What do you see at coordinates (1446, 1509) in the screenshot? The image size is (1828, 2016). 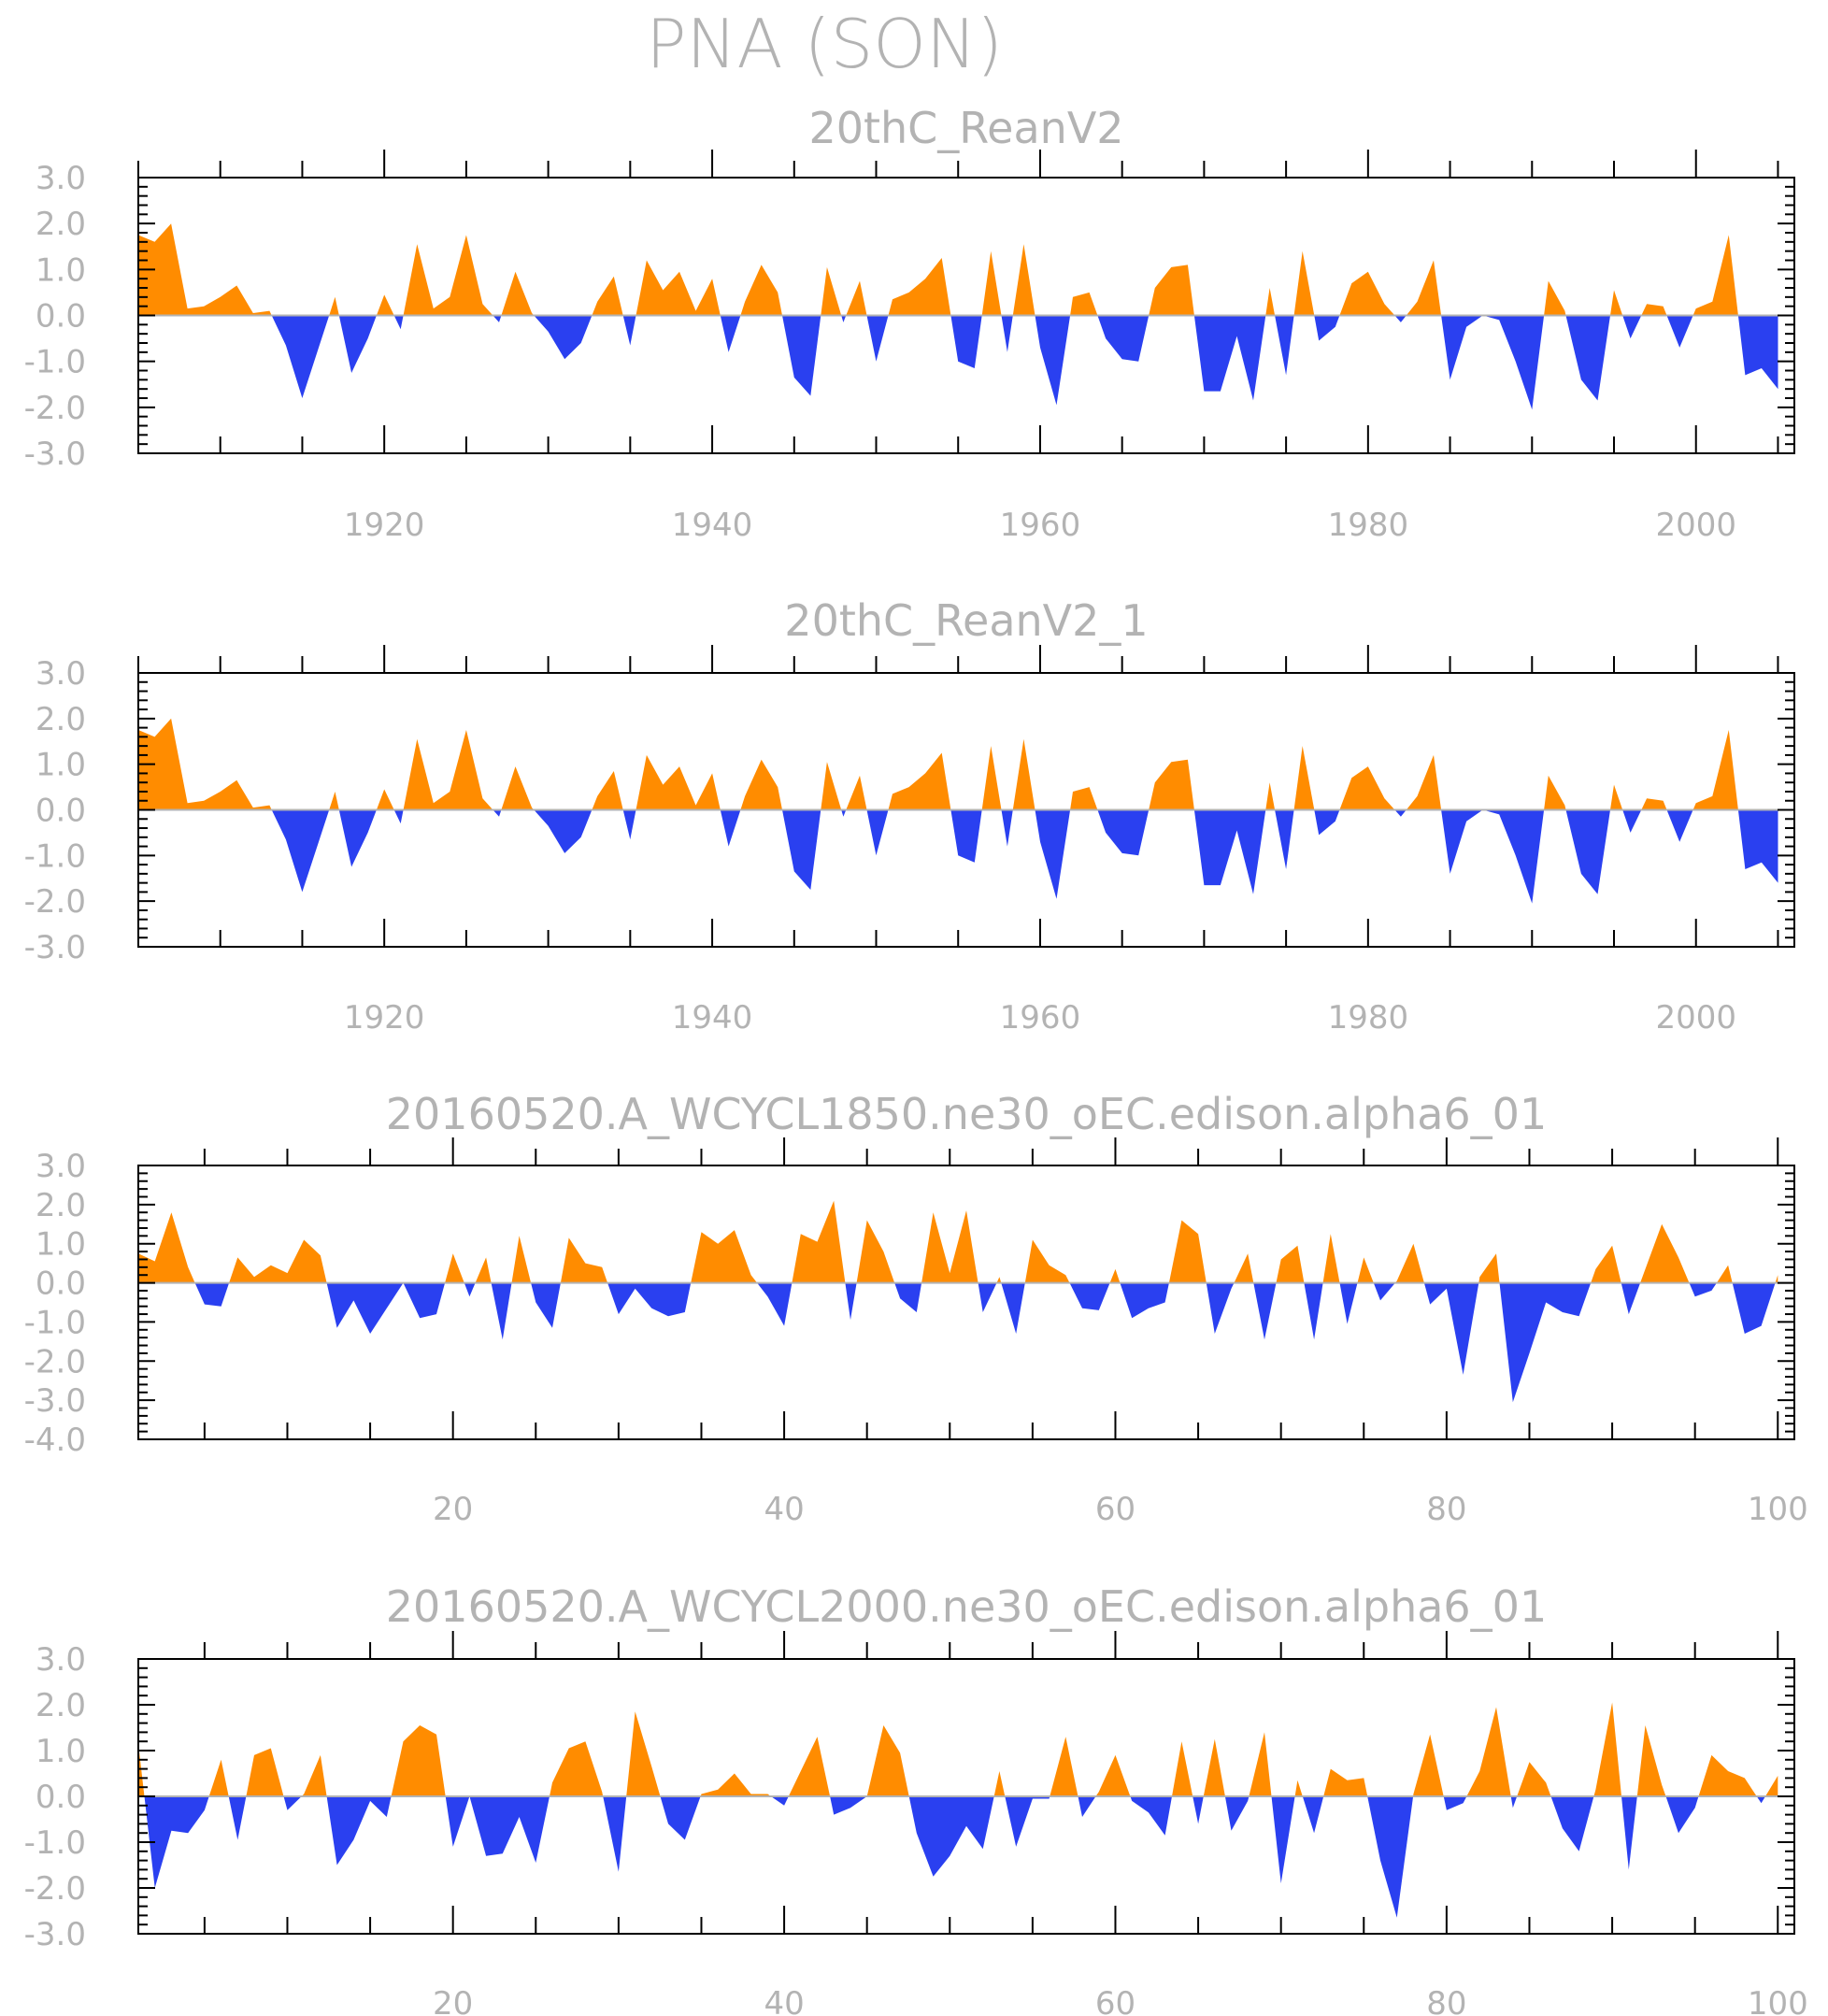 I see `x-tick-label: 80` at bounding box center [1446, 1509].